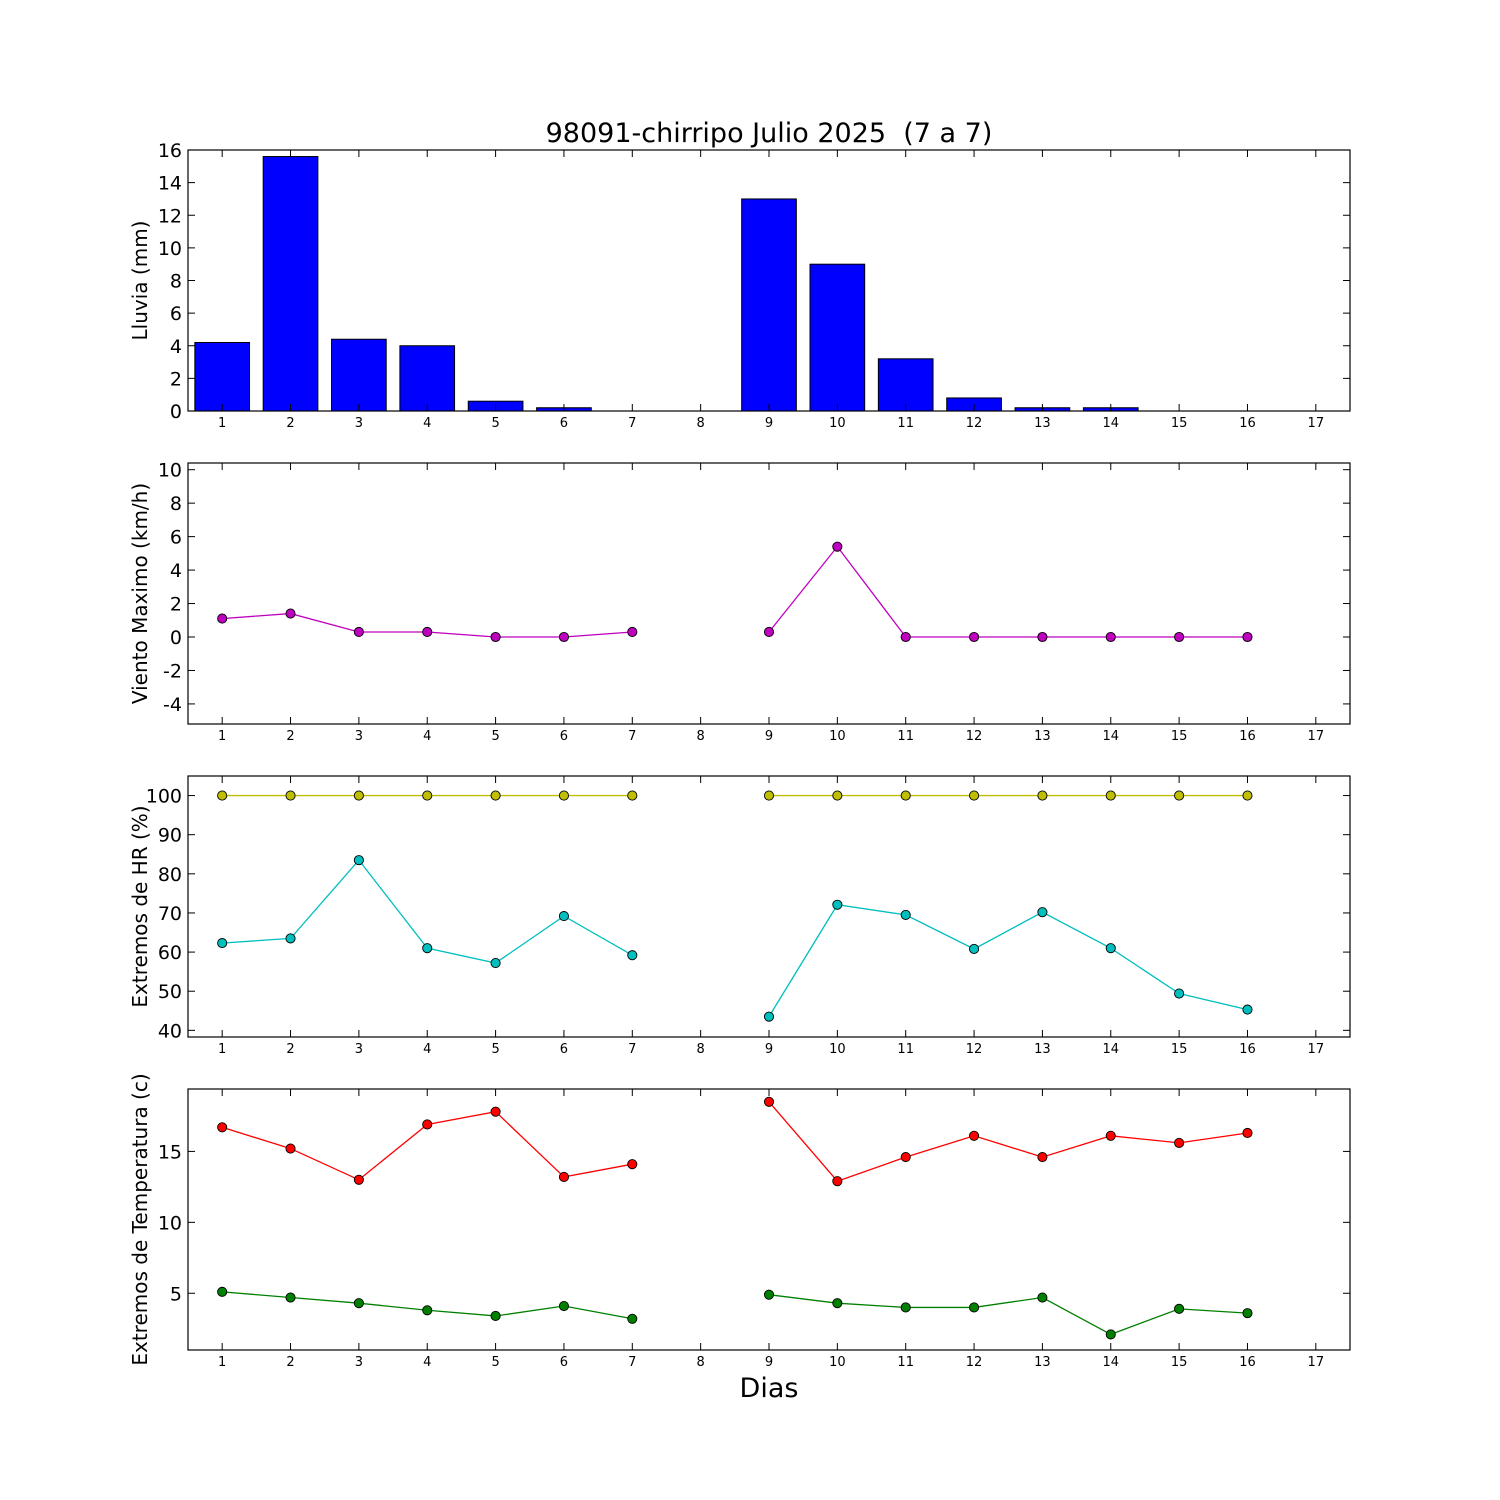 The width and height of the screenshot is (1500, 1500). Describe the element at coordinates (1008, 1315) in the screenshot. I see `series-line` at that location.